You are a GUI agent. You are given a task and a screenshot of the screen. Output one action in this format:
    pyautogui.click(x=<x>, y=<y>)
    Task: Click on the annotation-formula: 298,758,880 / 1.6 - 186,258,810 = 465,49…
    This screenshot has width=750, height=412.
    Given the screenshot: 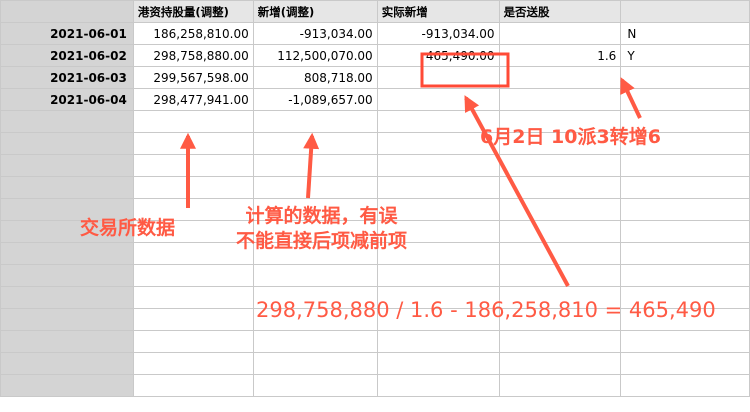 What is the action you would take?
    pyautogui.click(x=486, y=310)
    